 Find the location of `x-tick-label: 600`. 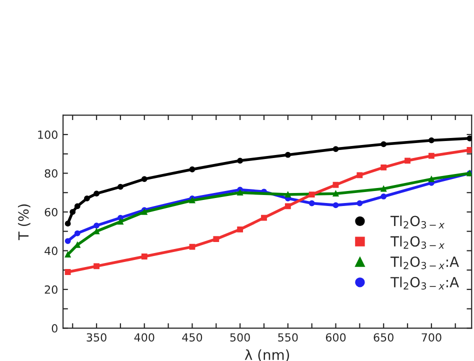

x-tick-label: 600 is located at coordinates (336, 337).